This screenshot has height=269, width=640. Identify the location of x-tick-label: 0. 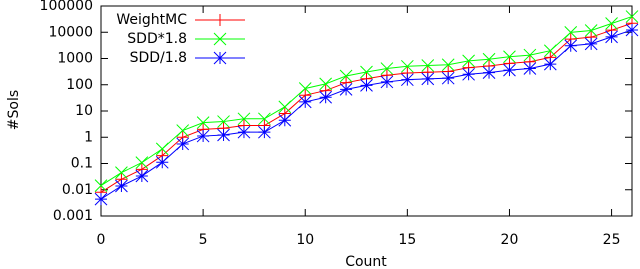
(101, 240).